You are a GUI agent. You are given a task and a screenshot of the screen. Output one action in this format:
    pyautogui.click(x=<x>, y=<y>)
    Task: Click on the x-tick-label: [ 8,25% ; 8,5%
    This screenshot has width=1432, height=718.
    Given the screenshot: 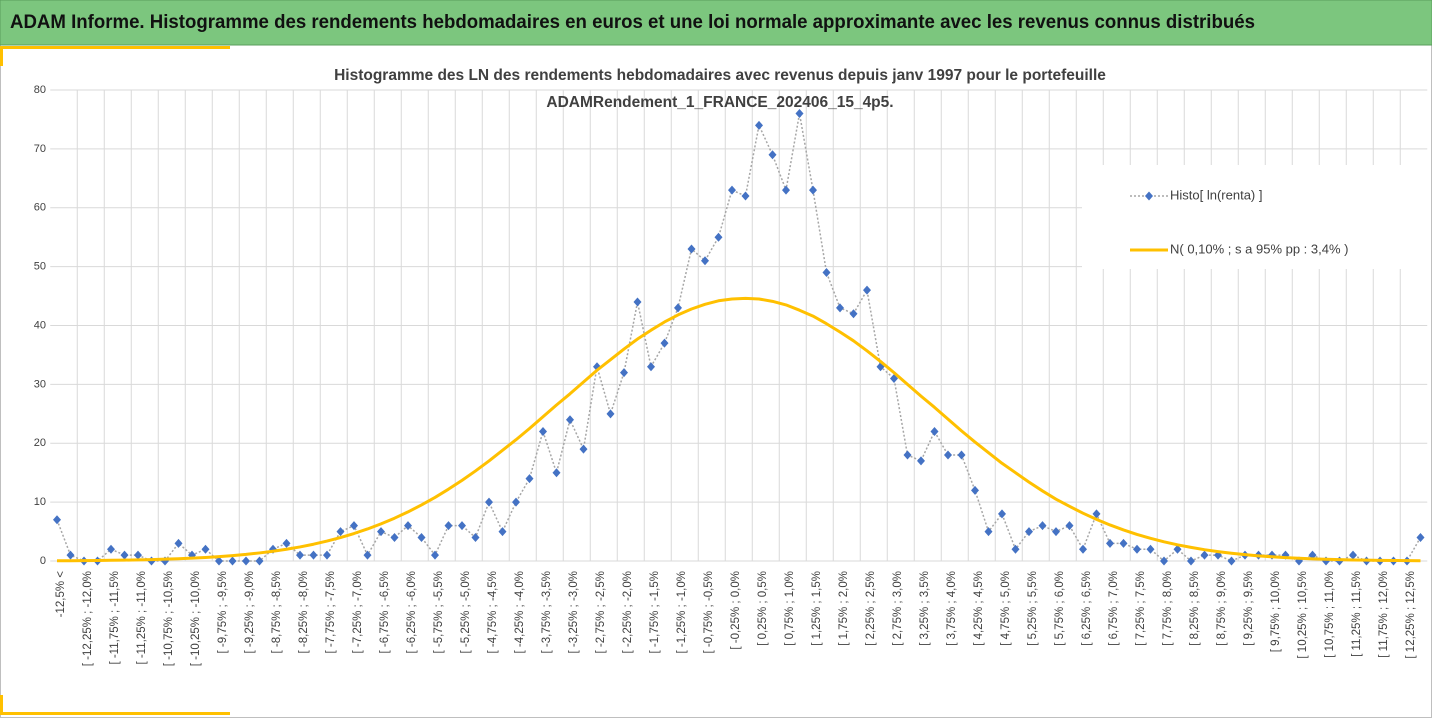 What is the action you would take?
    pyautogui.click(x=1195, y=608)
    